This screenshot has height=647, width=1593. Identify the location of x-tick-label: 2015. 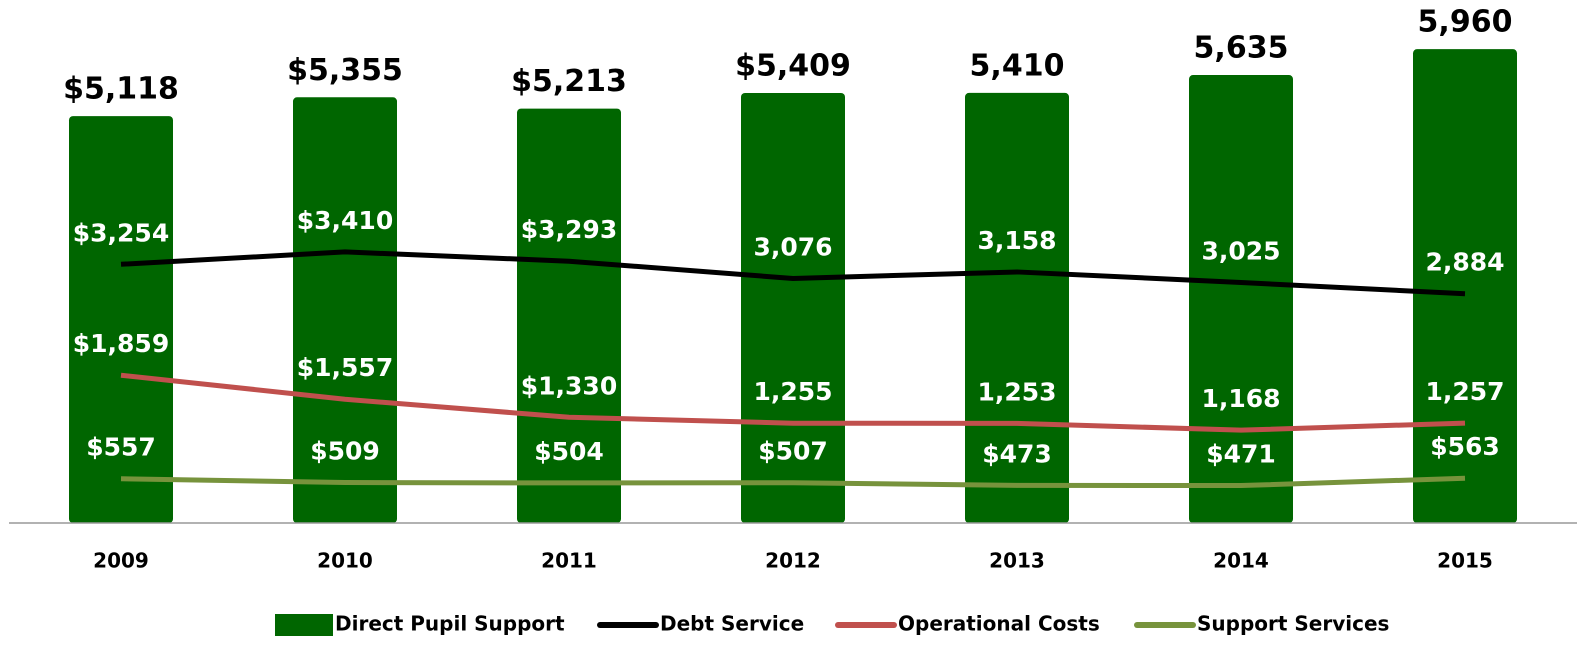
(1465, 561).